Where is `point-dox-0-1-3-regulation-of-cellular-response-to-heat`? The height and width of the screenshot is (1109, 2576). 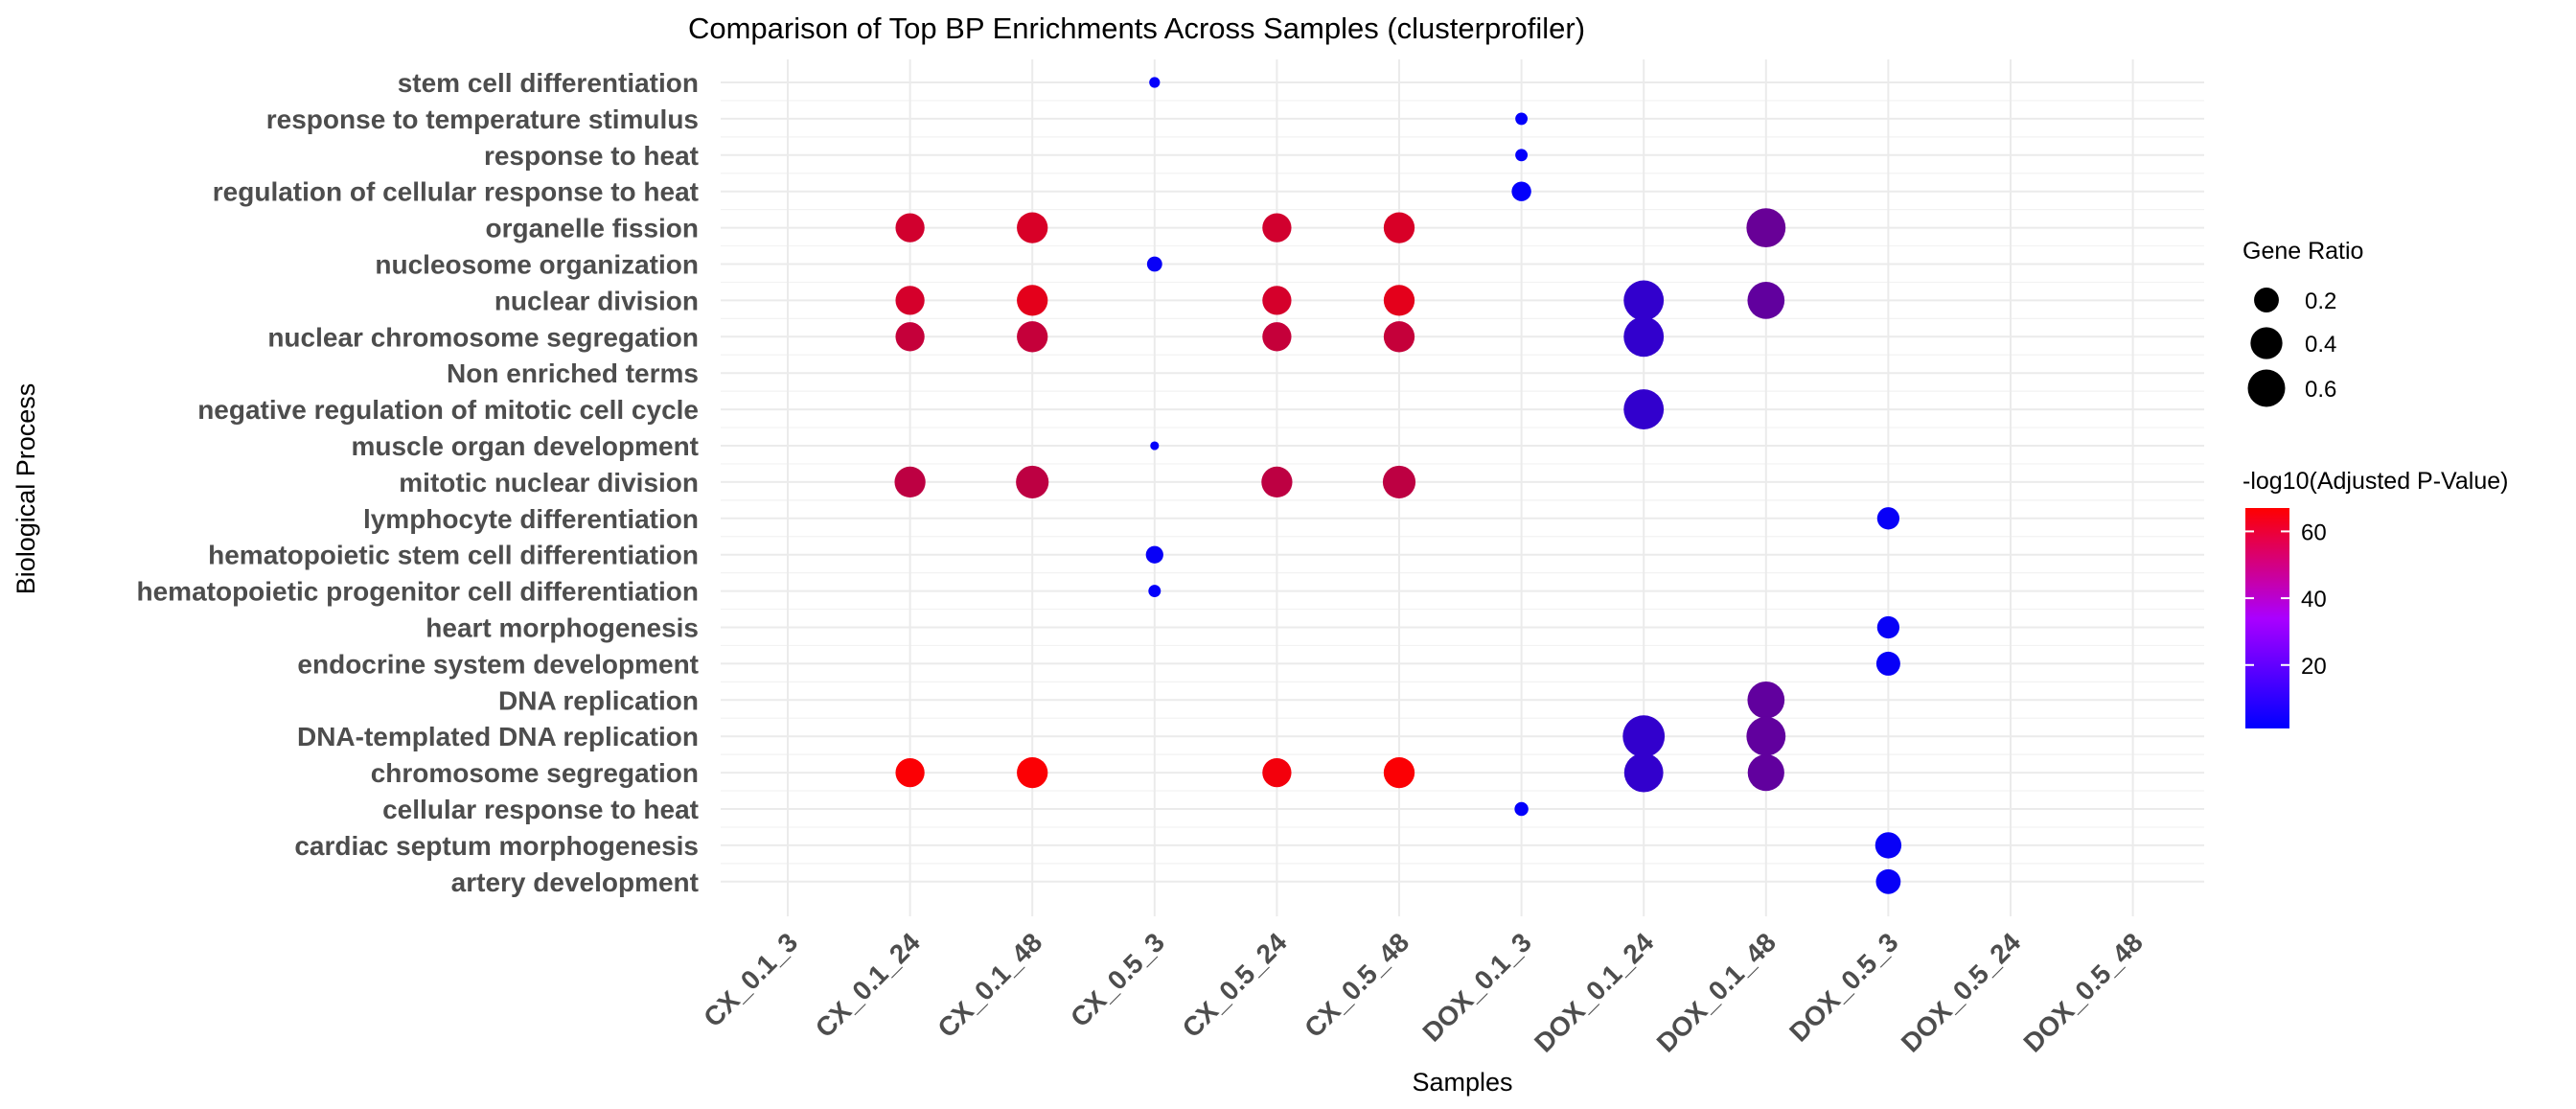 point-dox-0-1-3-regulation-of-cellular-response-to-heat is located at coordinates (1521, 191).